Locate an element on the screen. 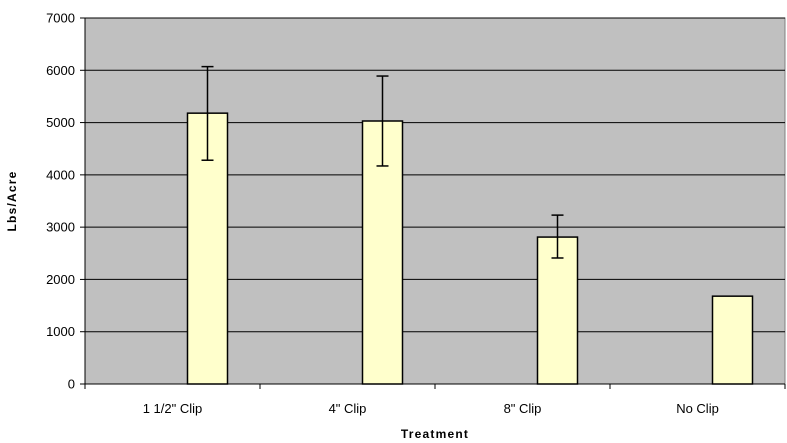 This screenshot has height=443, width=787. y-tick-label: 4000 is located at coordinates (60, 174).